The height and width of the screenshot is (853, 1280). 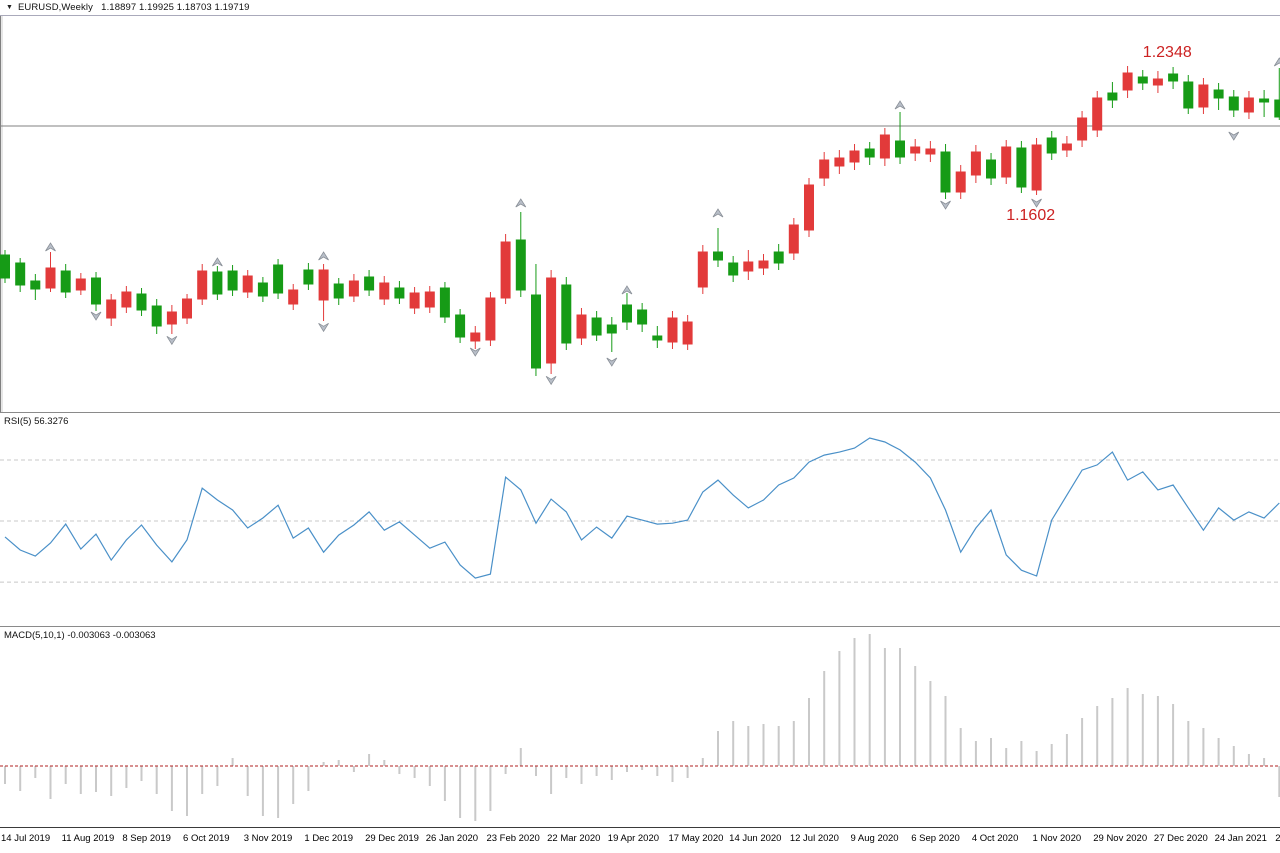 What do you see at coordinates (328, 838) in the screenshot?
I see `time-axis-label: 1 Dec 2019` at bounding box center [328, 838].